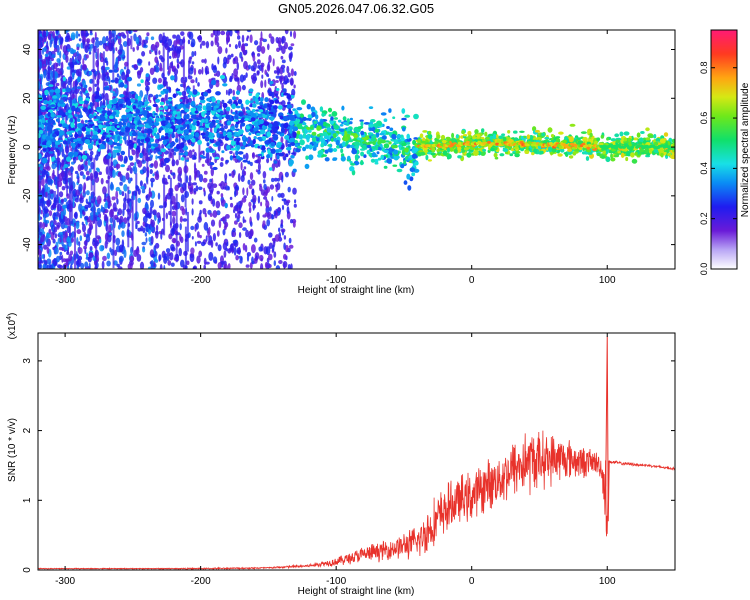  What do you see at coordinates (356, 8) in the screenshot?
I see `chart-title: GN05.2026.047.06.32.G05` at bounding box center [356, 8].